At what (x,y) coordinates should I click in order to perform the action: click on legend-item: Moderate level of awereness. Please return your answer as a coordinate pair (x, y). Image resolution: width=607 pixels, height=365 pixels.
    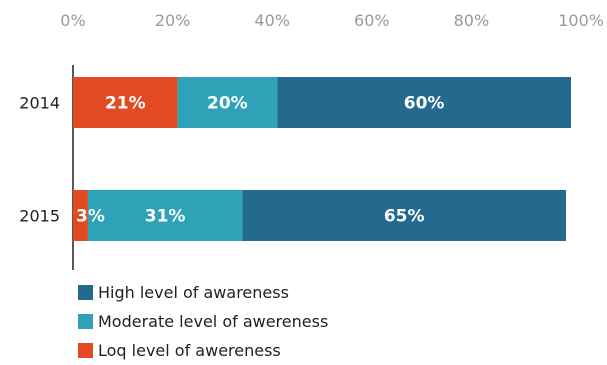
    Looking at the image, I should click on (203, 321).